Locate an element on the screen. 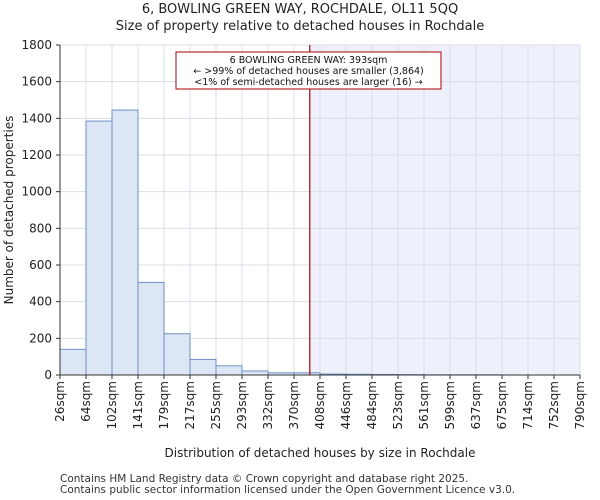  x-tick-label: 370sqm is located at coordinates (294, 405).